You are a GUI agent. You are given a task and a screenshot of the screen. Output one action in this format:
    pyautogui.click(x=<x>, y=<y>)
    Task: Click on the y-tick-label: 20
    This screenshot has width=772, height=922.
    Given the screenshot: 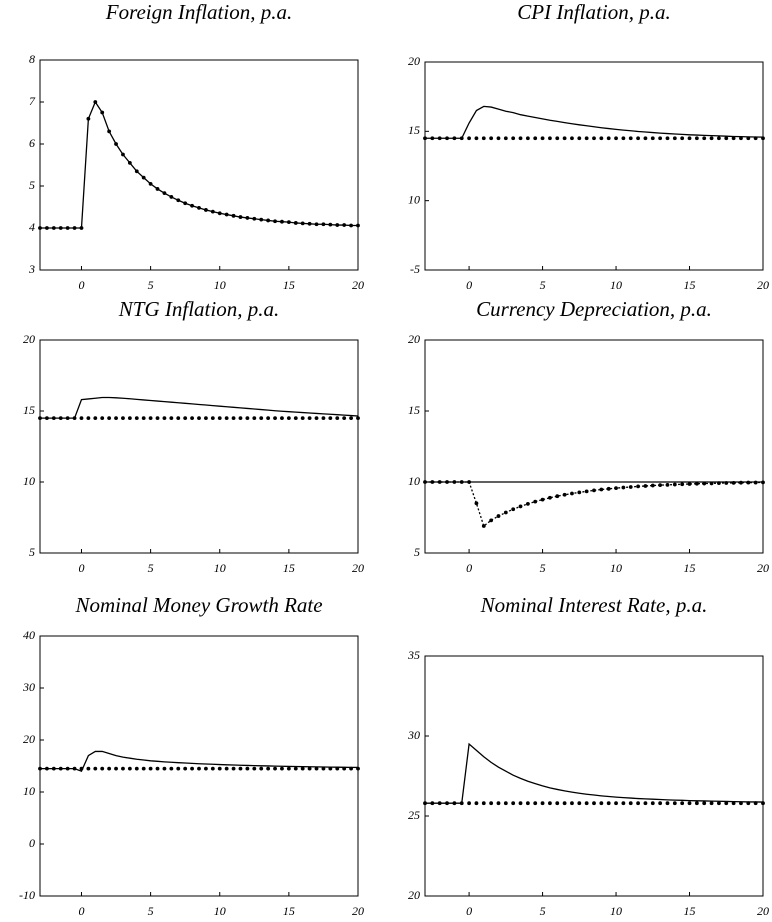 What is the action you would take?
    pyautogui.click(x=29, y=739)
    